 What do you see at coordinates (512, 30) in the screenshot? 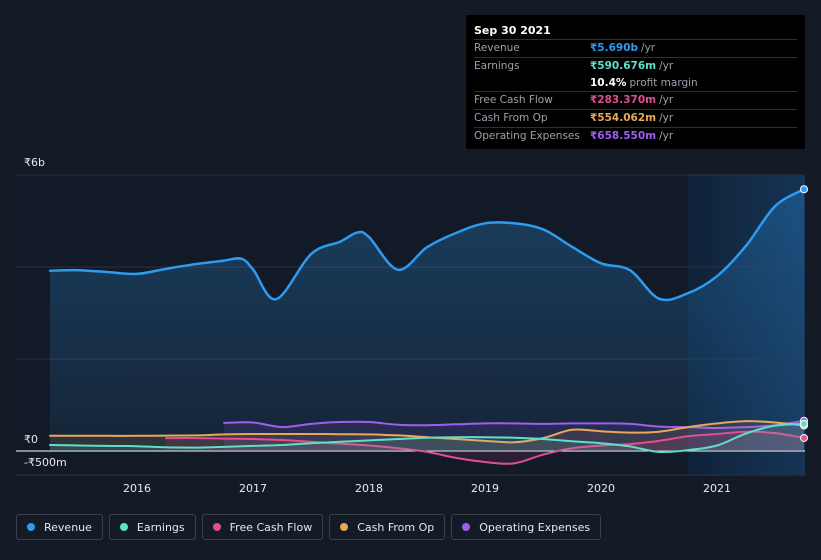
I see `tooltip-date: Sep 30 2021` at bounding box center [512, 30].